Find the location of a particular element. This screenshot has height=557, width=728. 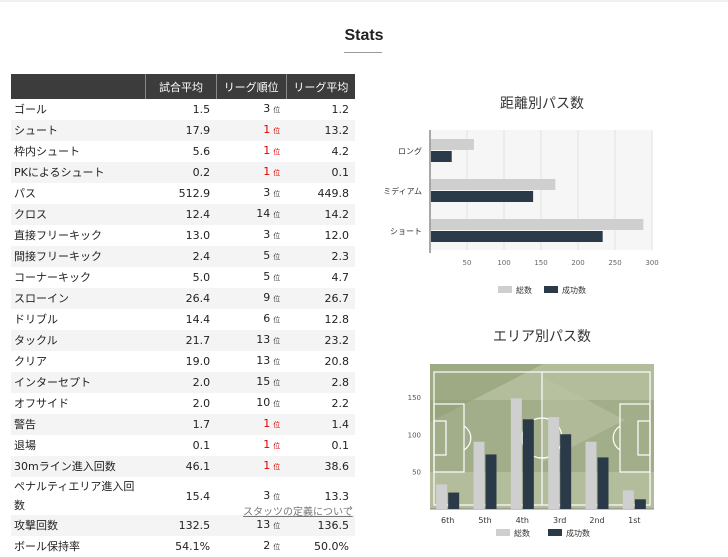

stat-label: ドリブル is located at coordinates (36, 319).